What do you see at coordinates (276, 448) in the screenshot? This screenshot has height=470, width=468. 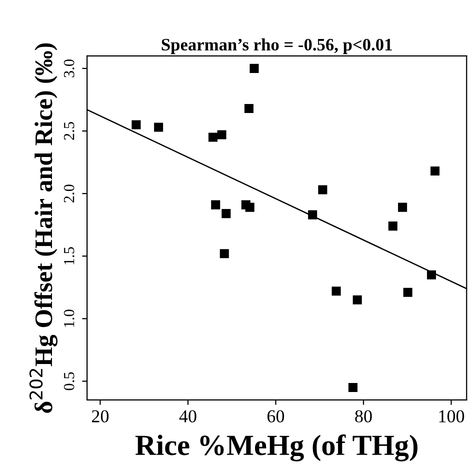 I see `x-axis-title: Rice %MeHg (of THg)` at bounding box center [276, 448].